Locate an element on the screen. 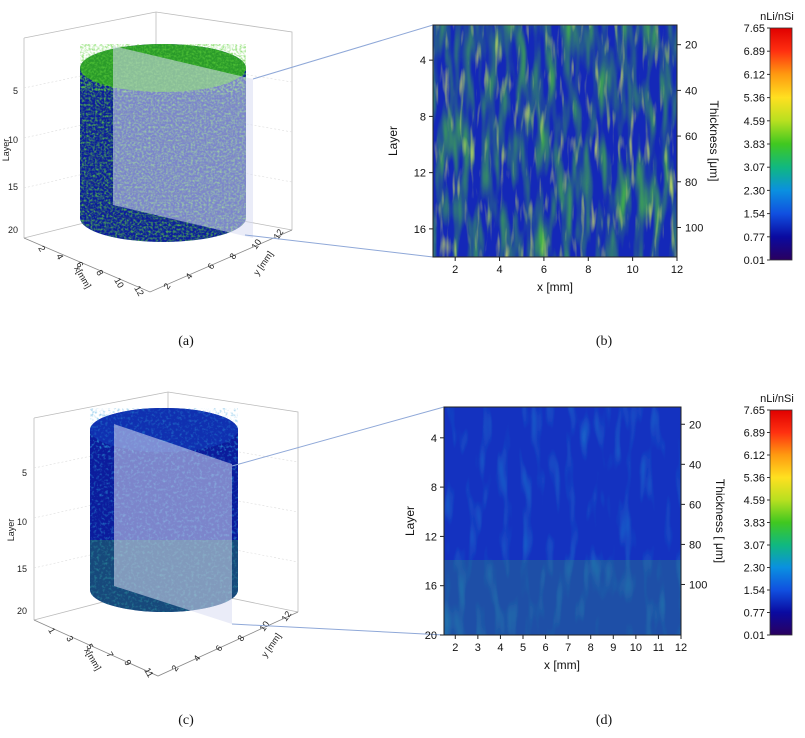 Image resolution: width=805 pixels, height=738 pixels. b-x-tick-3: 8 is located at coordinates (588, 270).